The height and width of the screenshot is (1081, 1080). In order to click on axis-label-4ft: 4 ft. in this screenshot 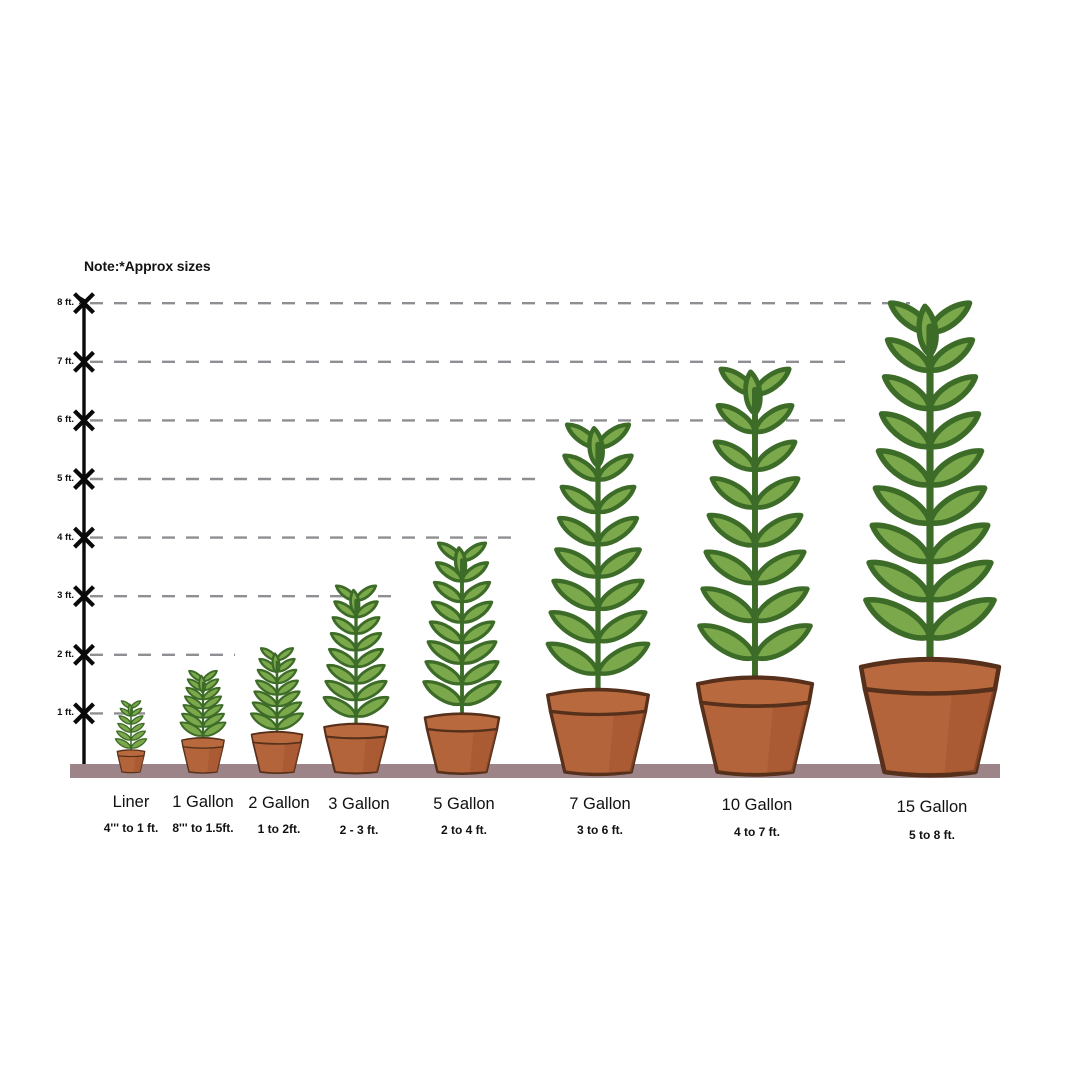, I will do `click(65, 537)`.